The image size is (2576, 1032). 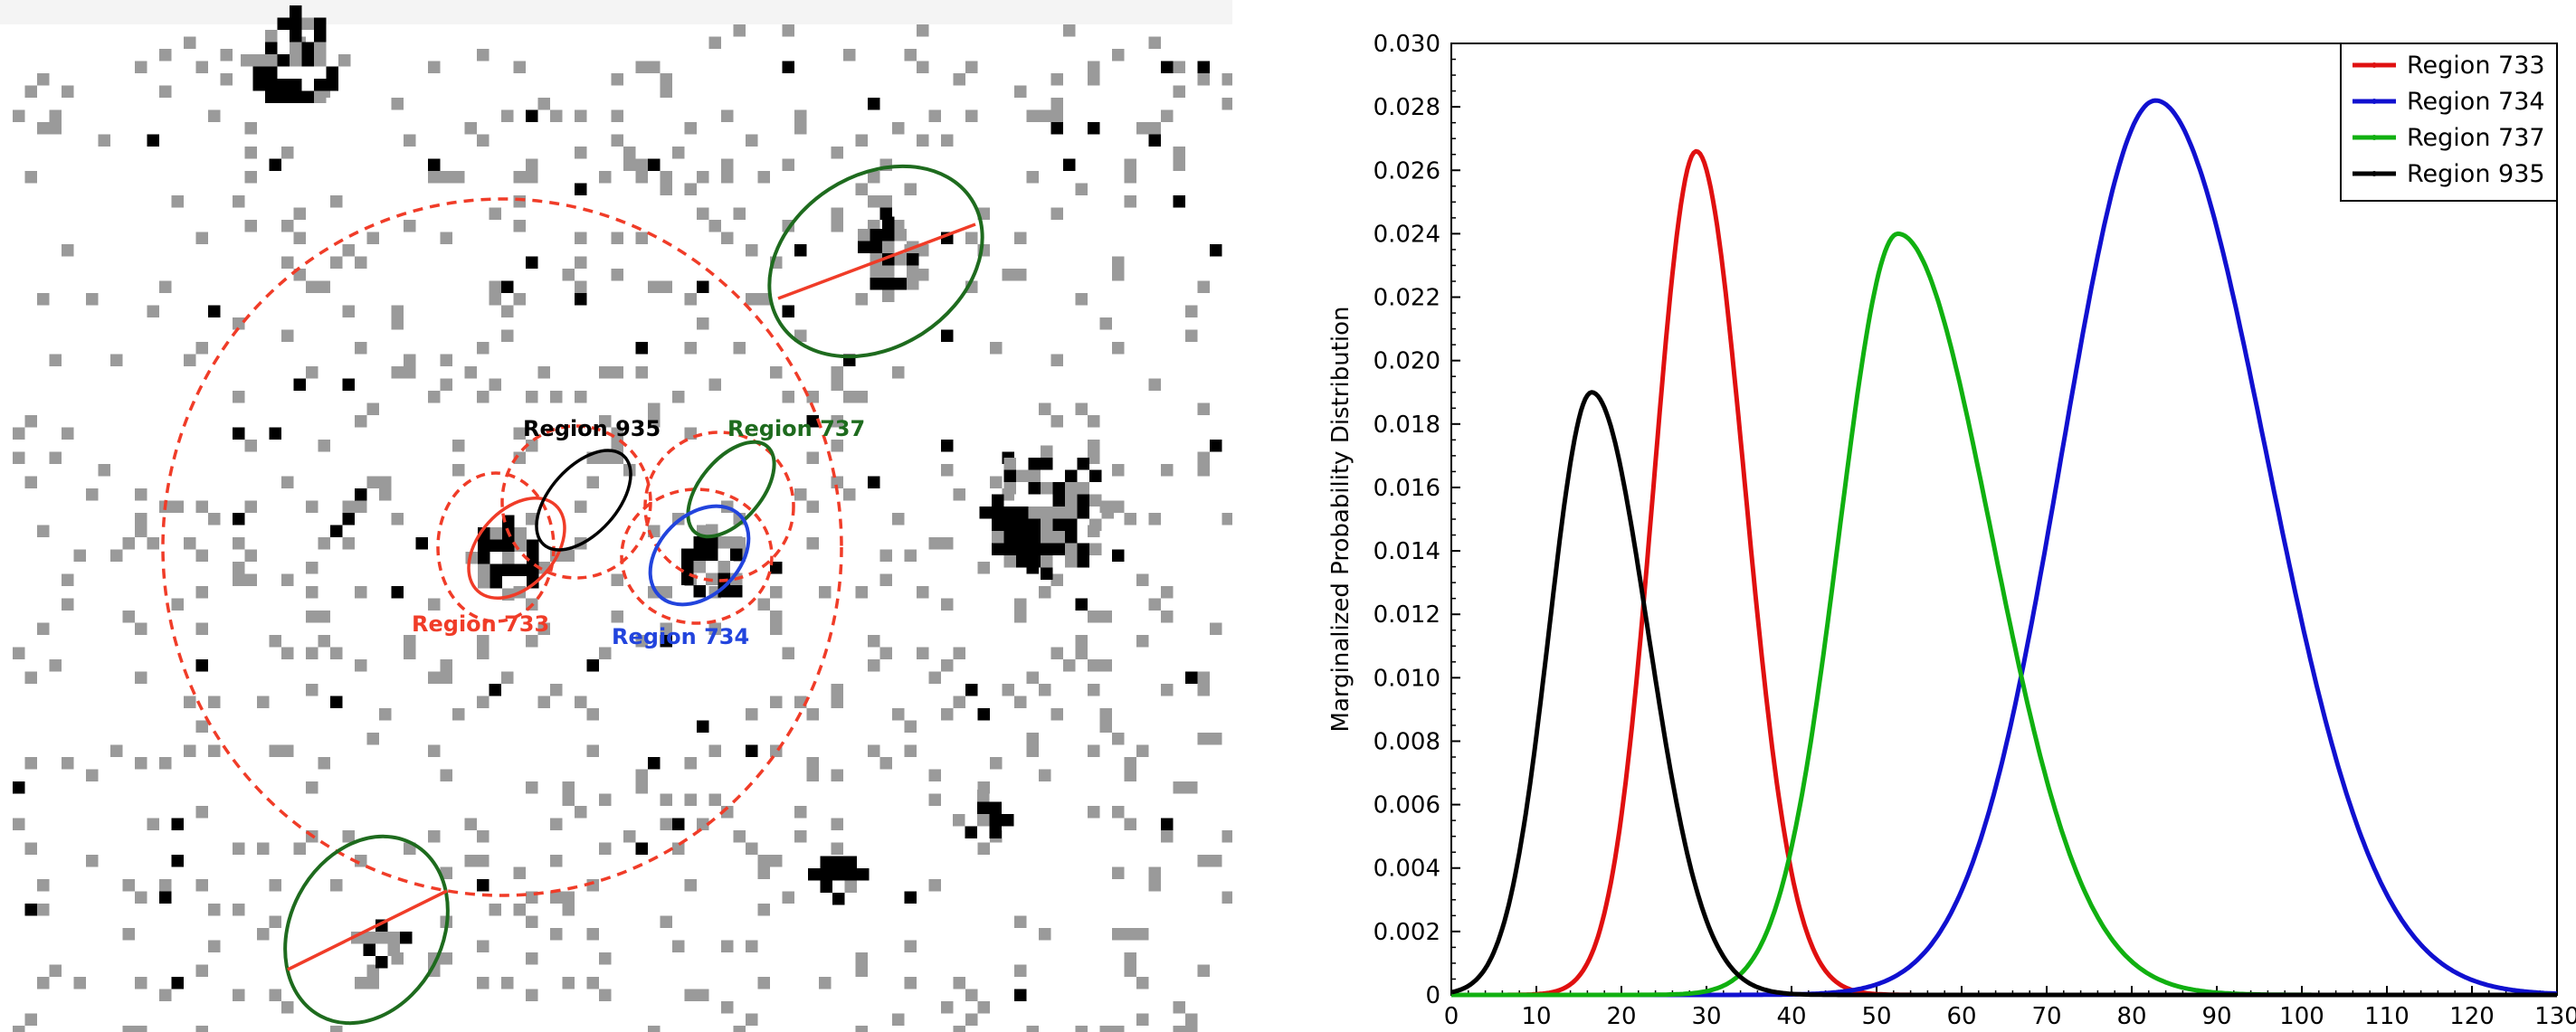 I want to click on red-line-bottom-left, so click(x=367, y=930).